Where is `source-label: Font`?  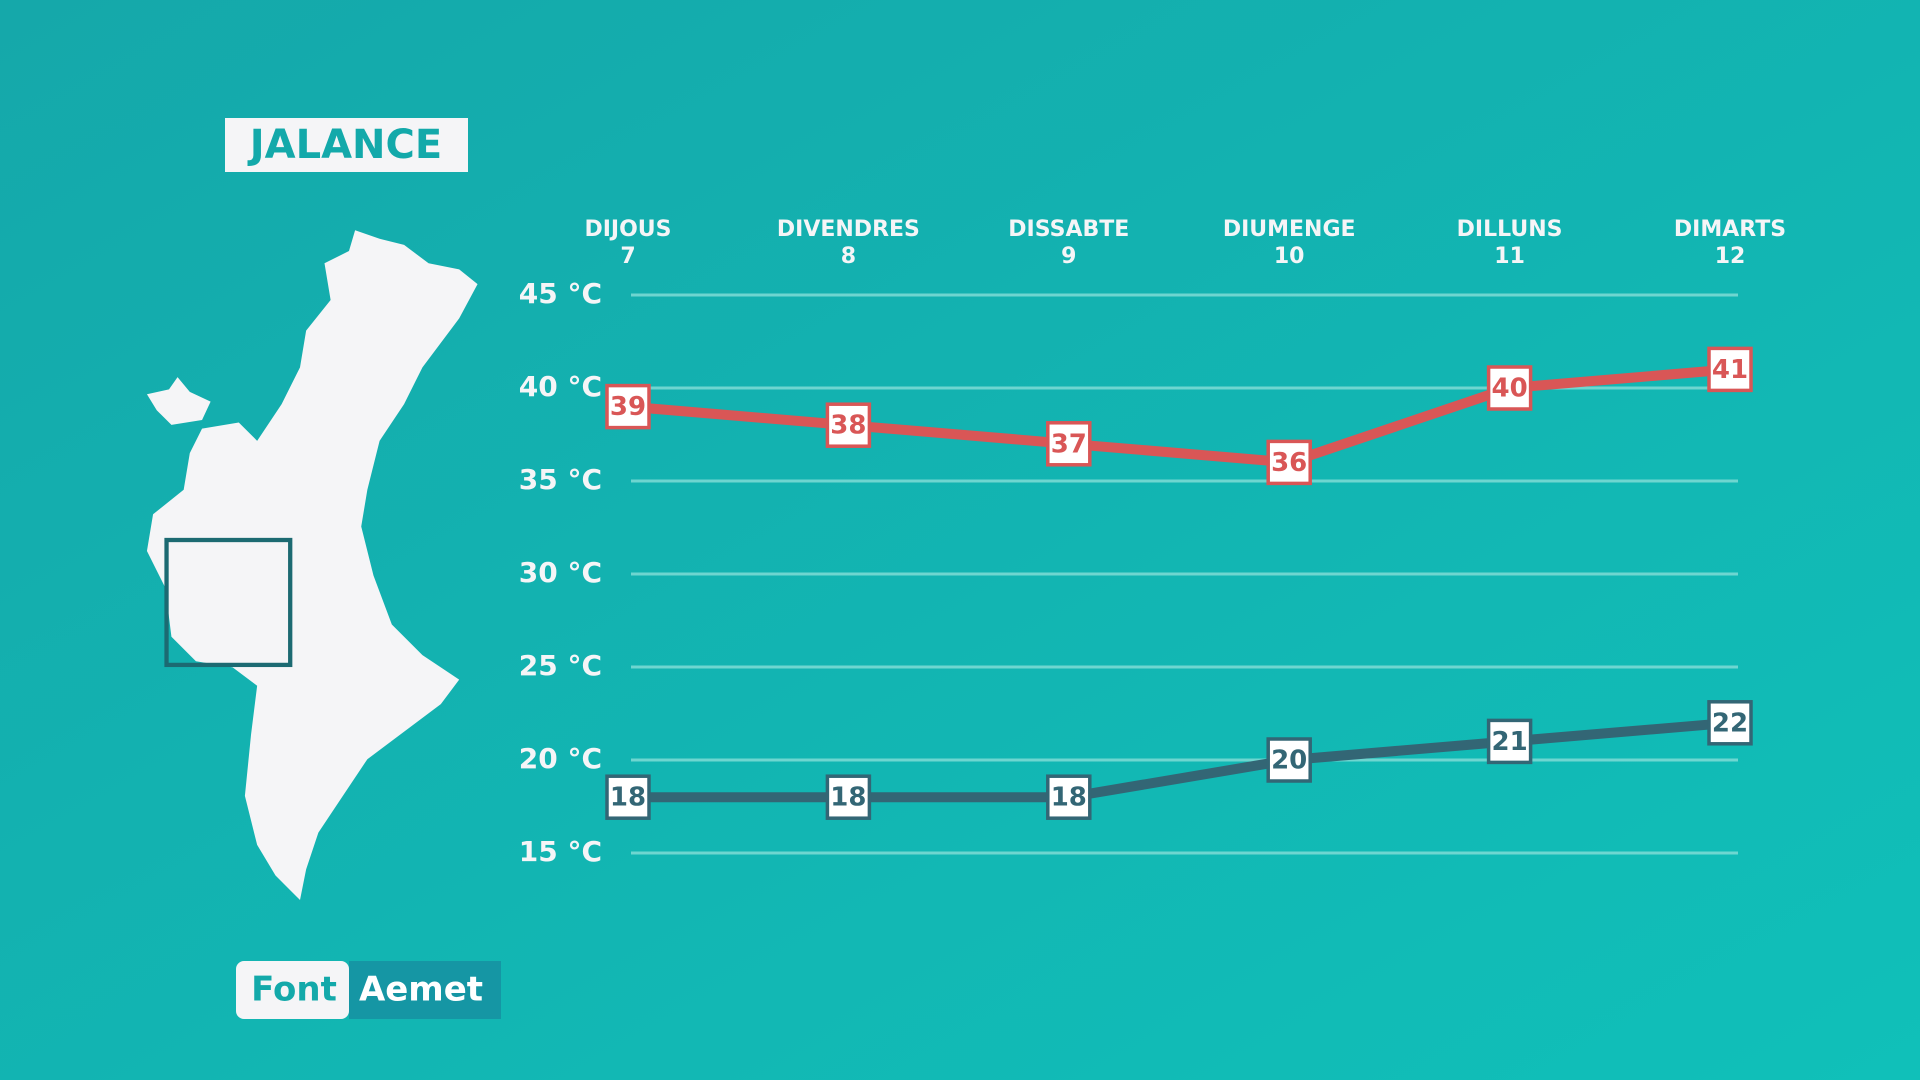
source-label: Font is located at coordinates (294, 990).